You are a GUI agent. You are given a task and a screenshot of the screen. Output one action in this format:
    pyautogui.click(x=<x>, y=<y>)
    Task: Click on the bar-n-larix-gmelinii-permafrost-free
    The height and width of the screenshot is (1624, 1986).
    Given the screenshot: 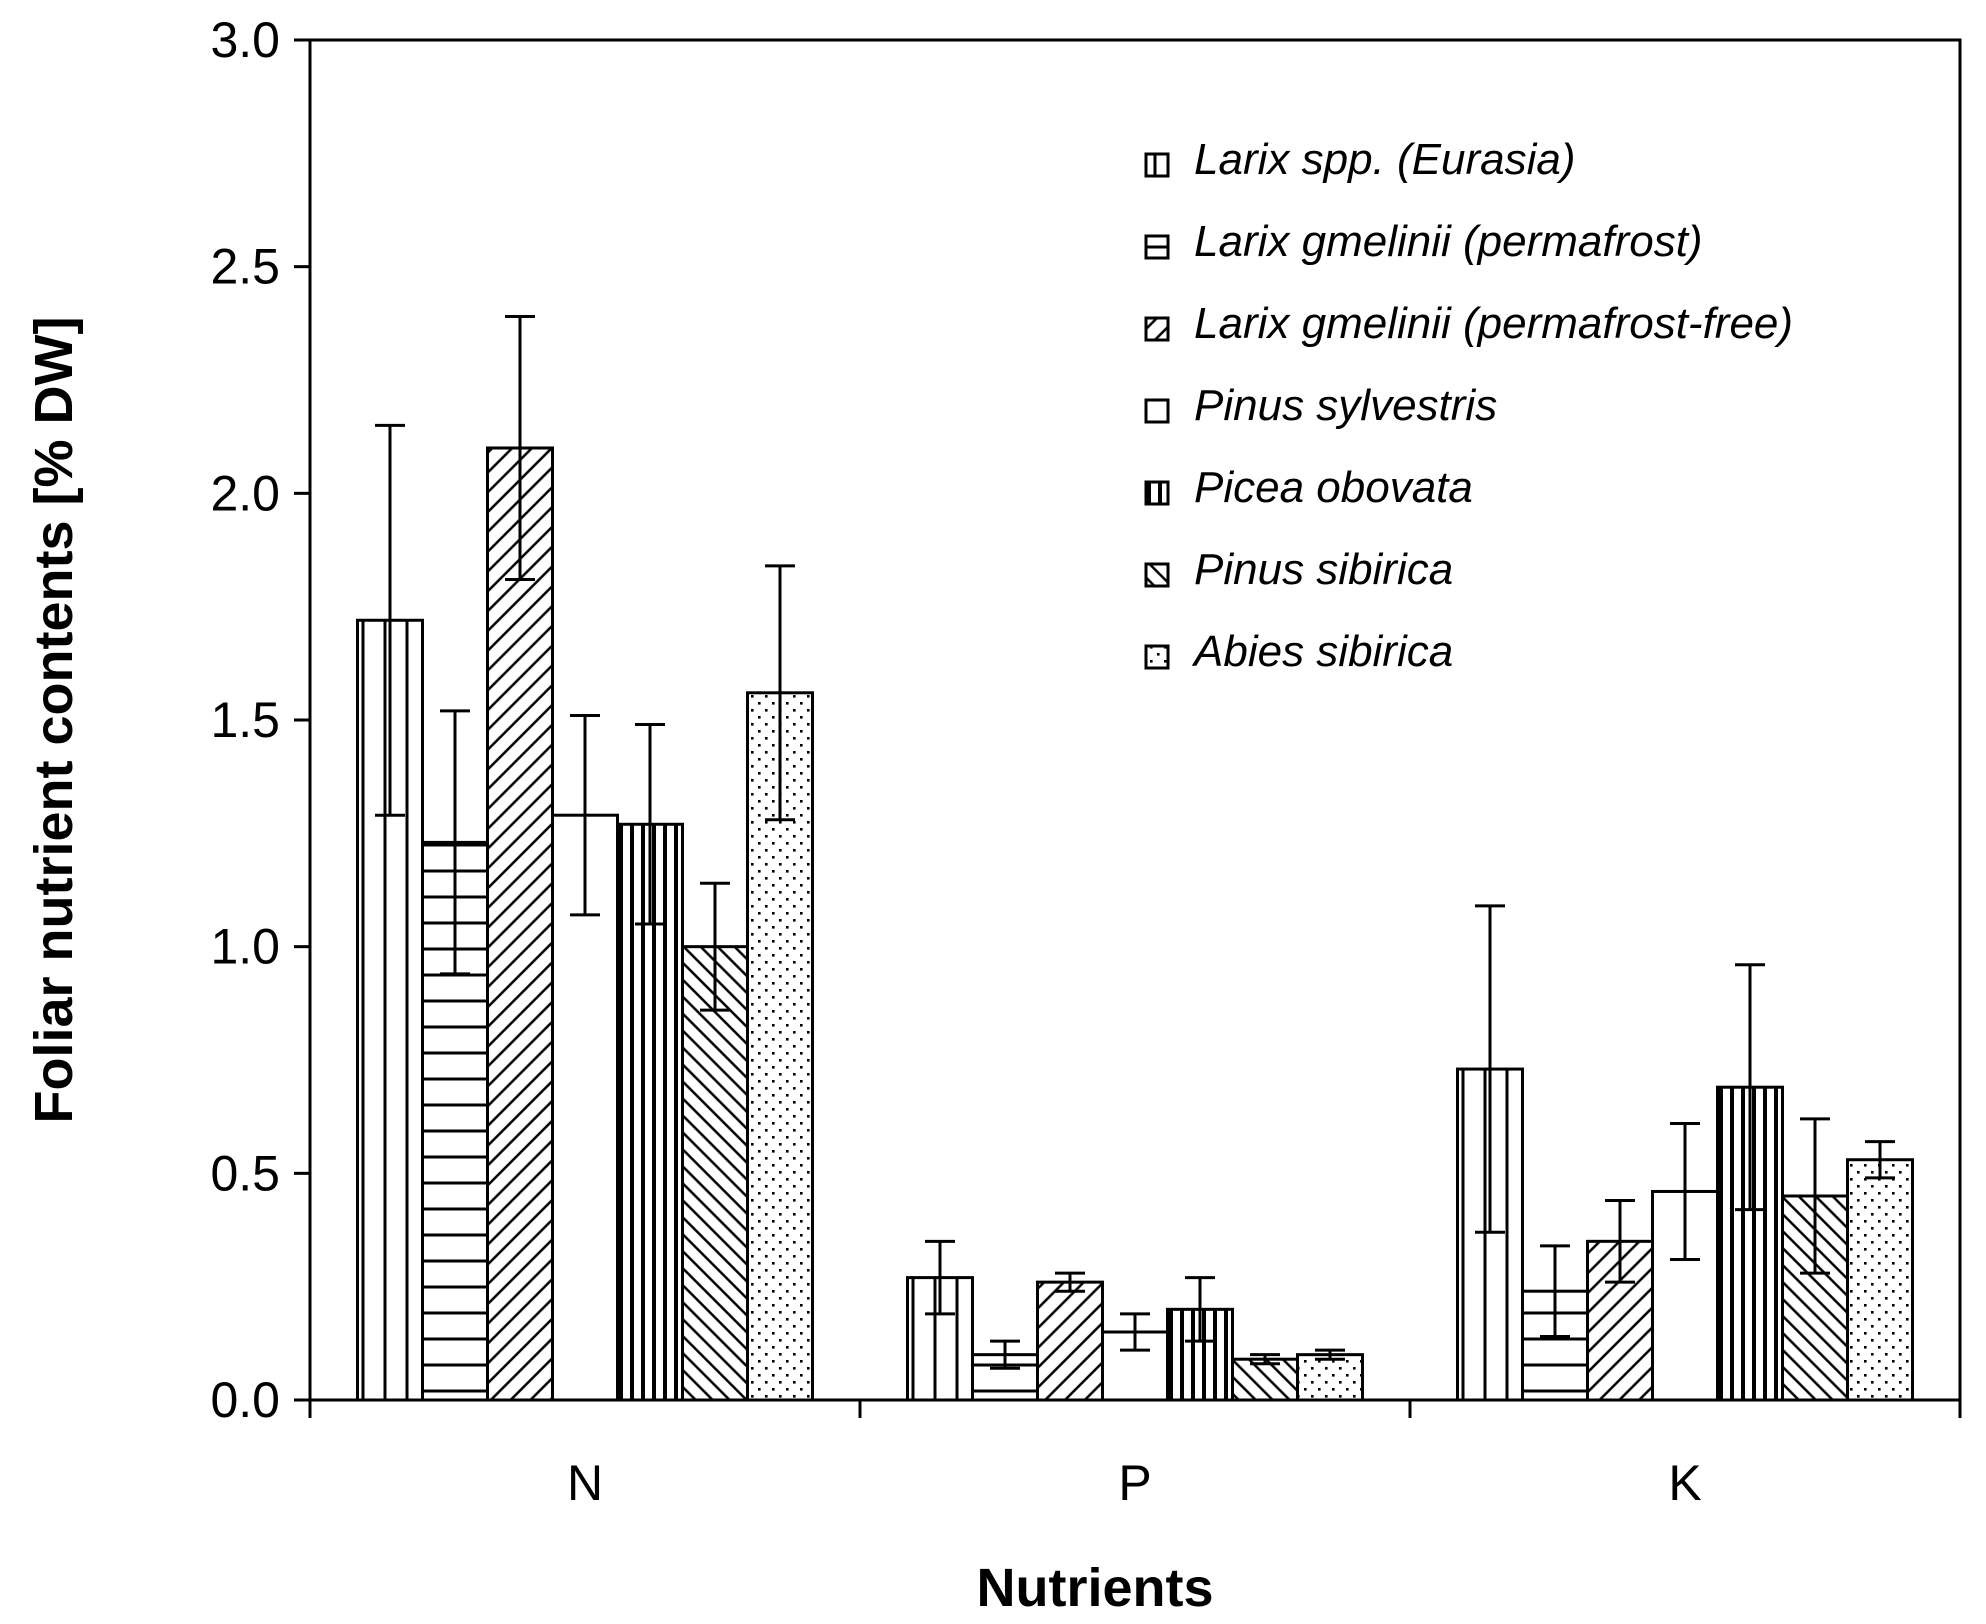 What is the action you would take?
    pyautogui.click(x=520, y=924)
    